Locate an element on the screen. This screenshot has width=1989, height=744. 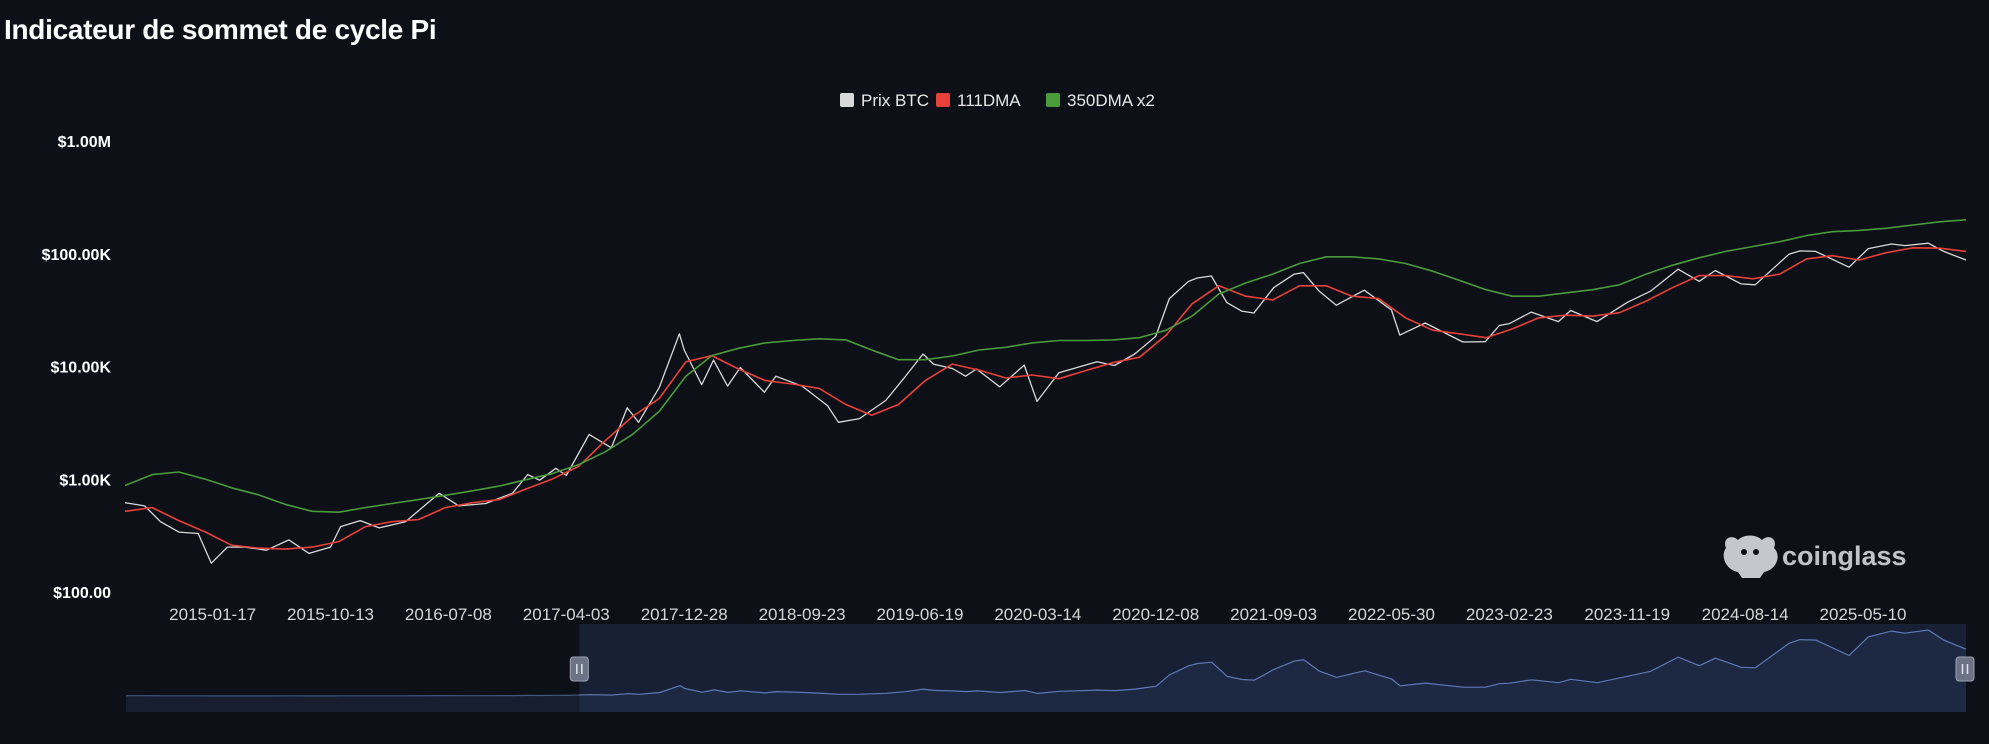
navigator-left-handle is located at coordinates (579, 669).